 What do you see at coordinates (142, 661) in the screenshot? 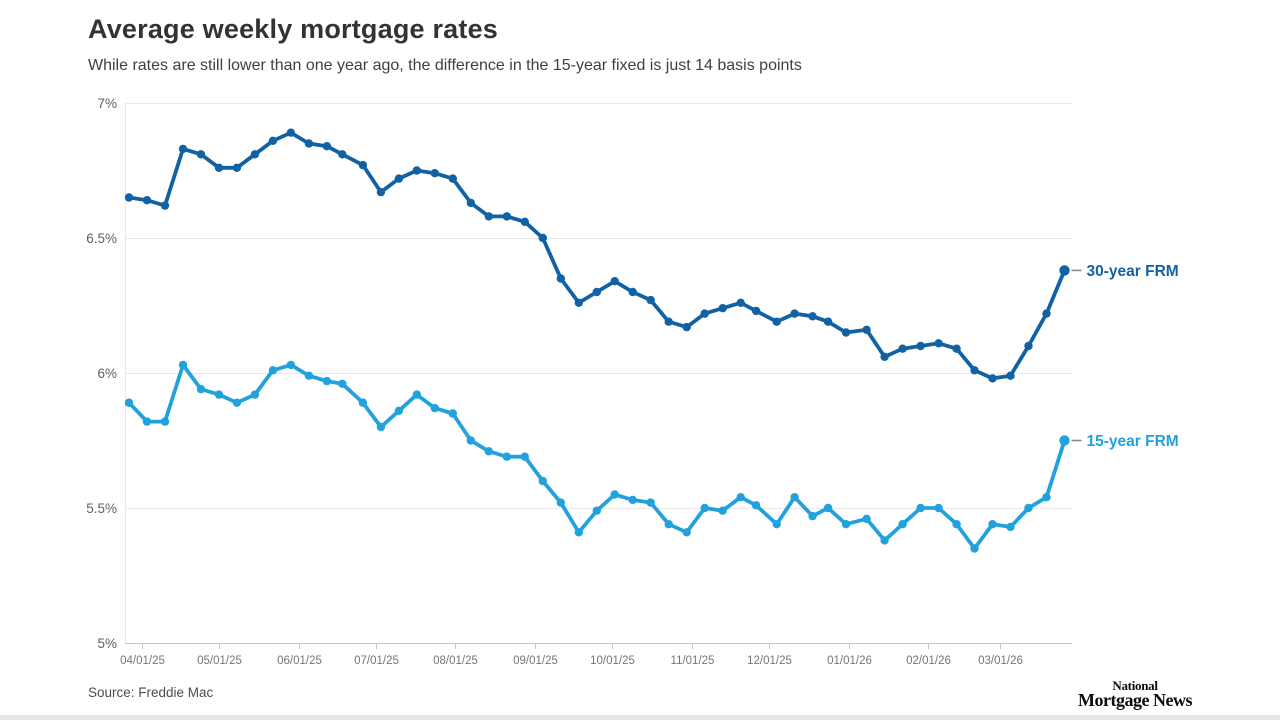
I see `x-tick-label: 04/01/25` at bounding box center [142, 661].